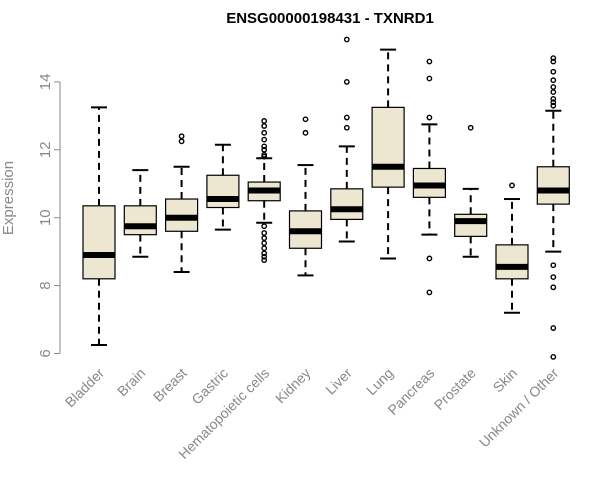 This screenshot has height=500, width=600. I want to click on box-breast, so click(182, 203).